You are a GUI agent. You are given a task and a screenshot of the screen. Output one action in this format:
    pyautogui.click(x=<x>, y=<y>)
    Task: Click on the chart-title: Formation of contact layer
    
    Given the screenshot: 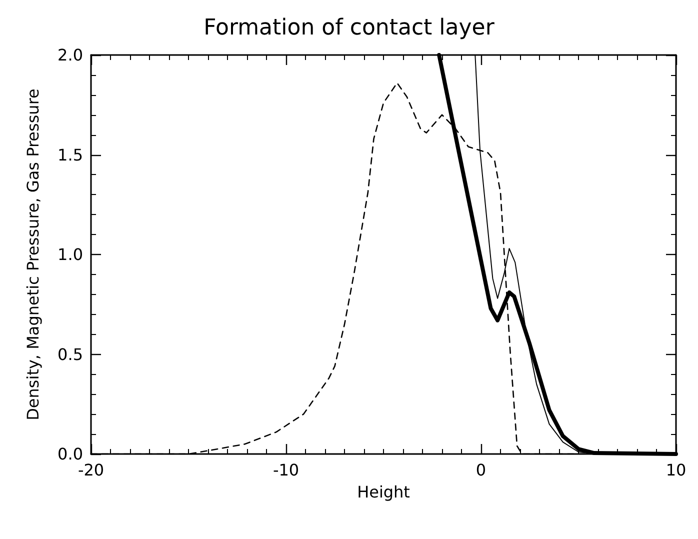 What is the action you would take?
    pyautogui.click(x=350, y=28)
    